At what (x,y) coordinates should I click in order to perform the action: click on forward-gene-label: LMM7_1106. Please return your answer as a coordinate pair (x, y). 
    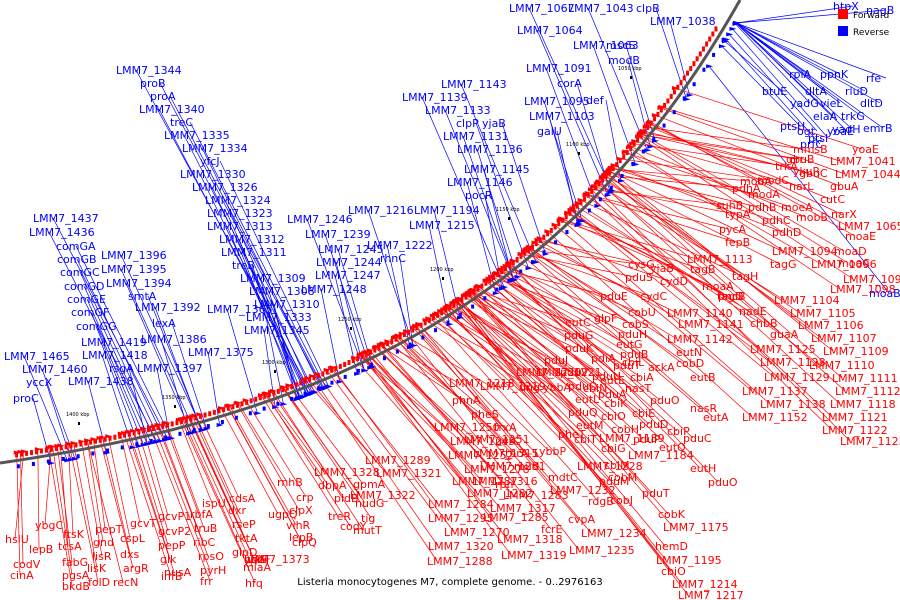
    Looking at the image, I should click on (831, 325).